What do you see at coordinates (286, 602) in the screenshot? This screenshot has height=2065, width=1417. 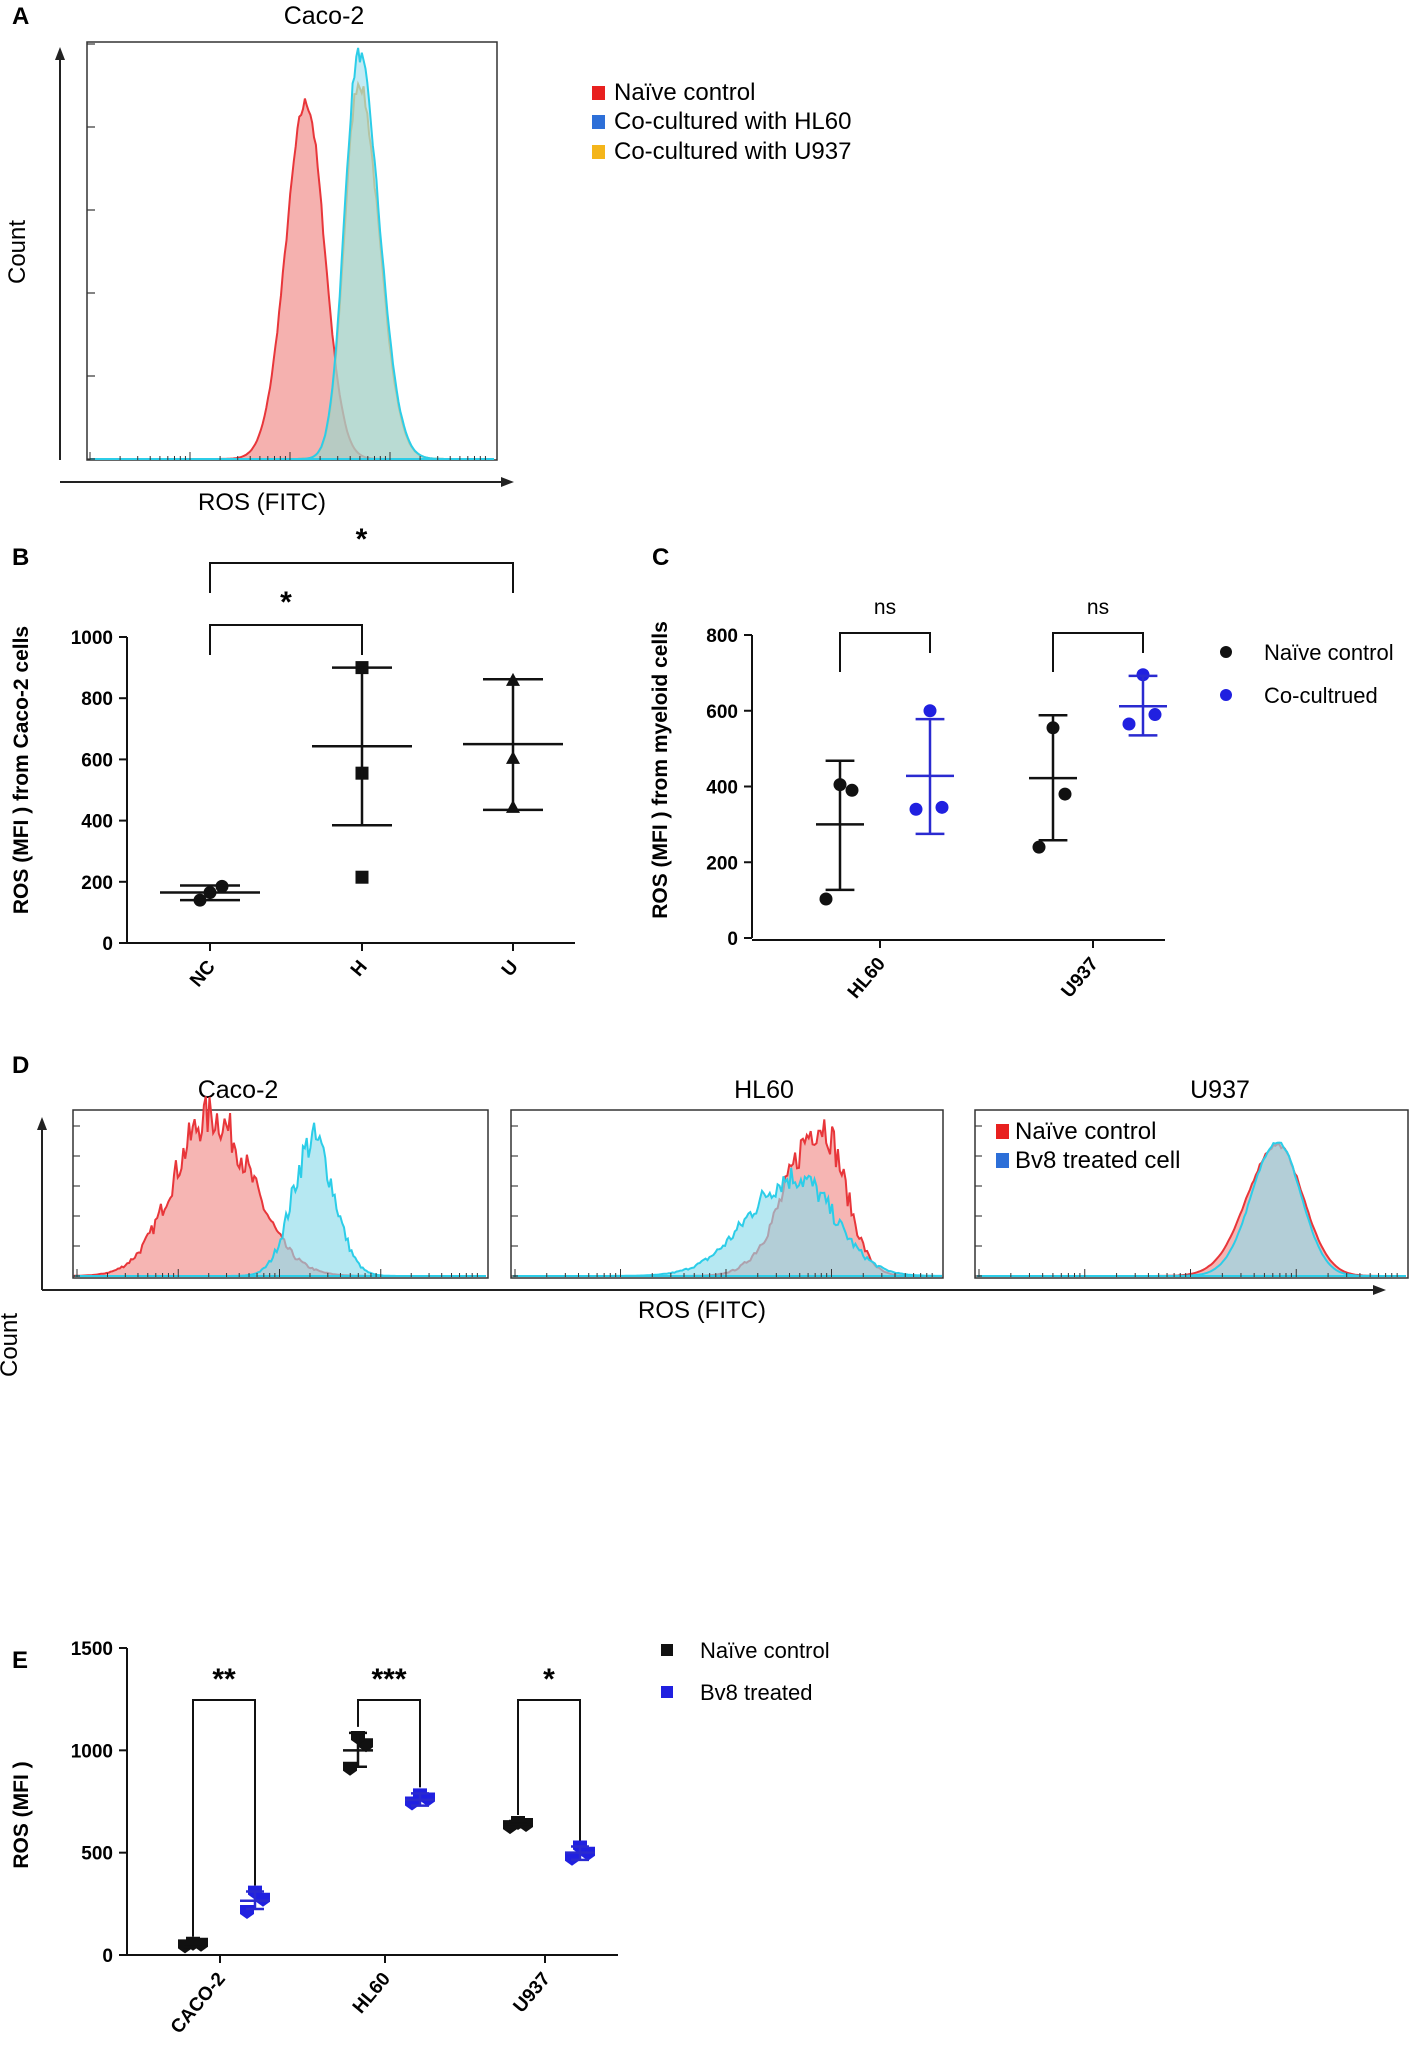 I see `panel-b-sig-label-0: *` at bounding box center [286, 602].